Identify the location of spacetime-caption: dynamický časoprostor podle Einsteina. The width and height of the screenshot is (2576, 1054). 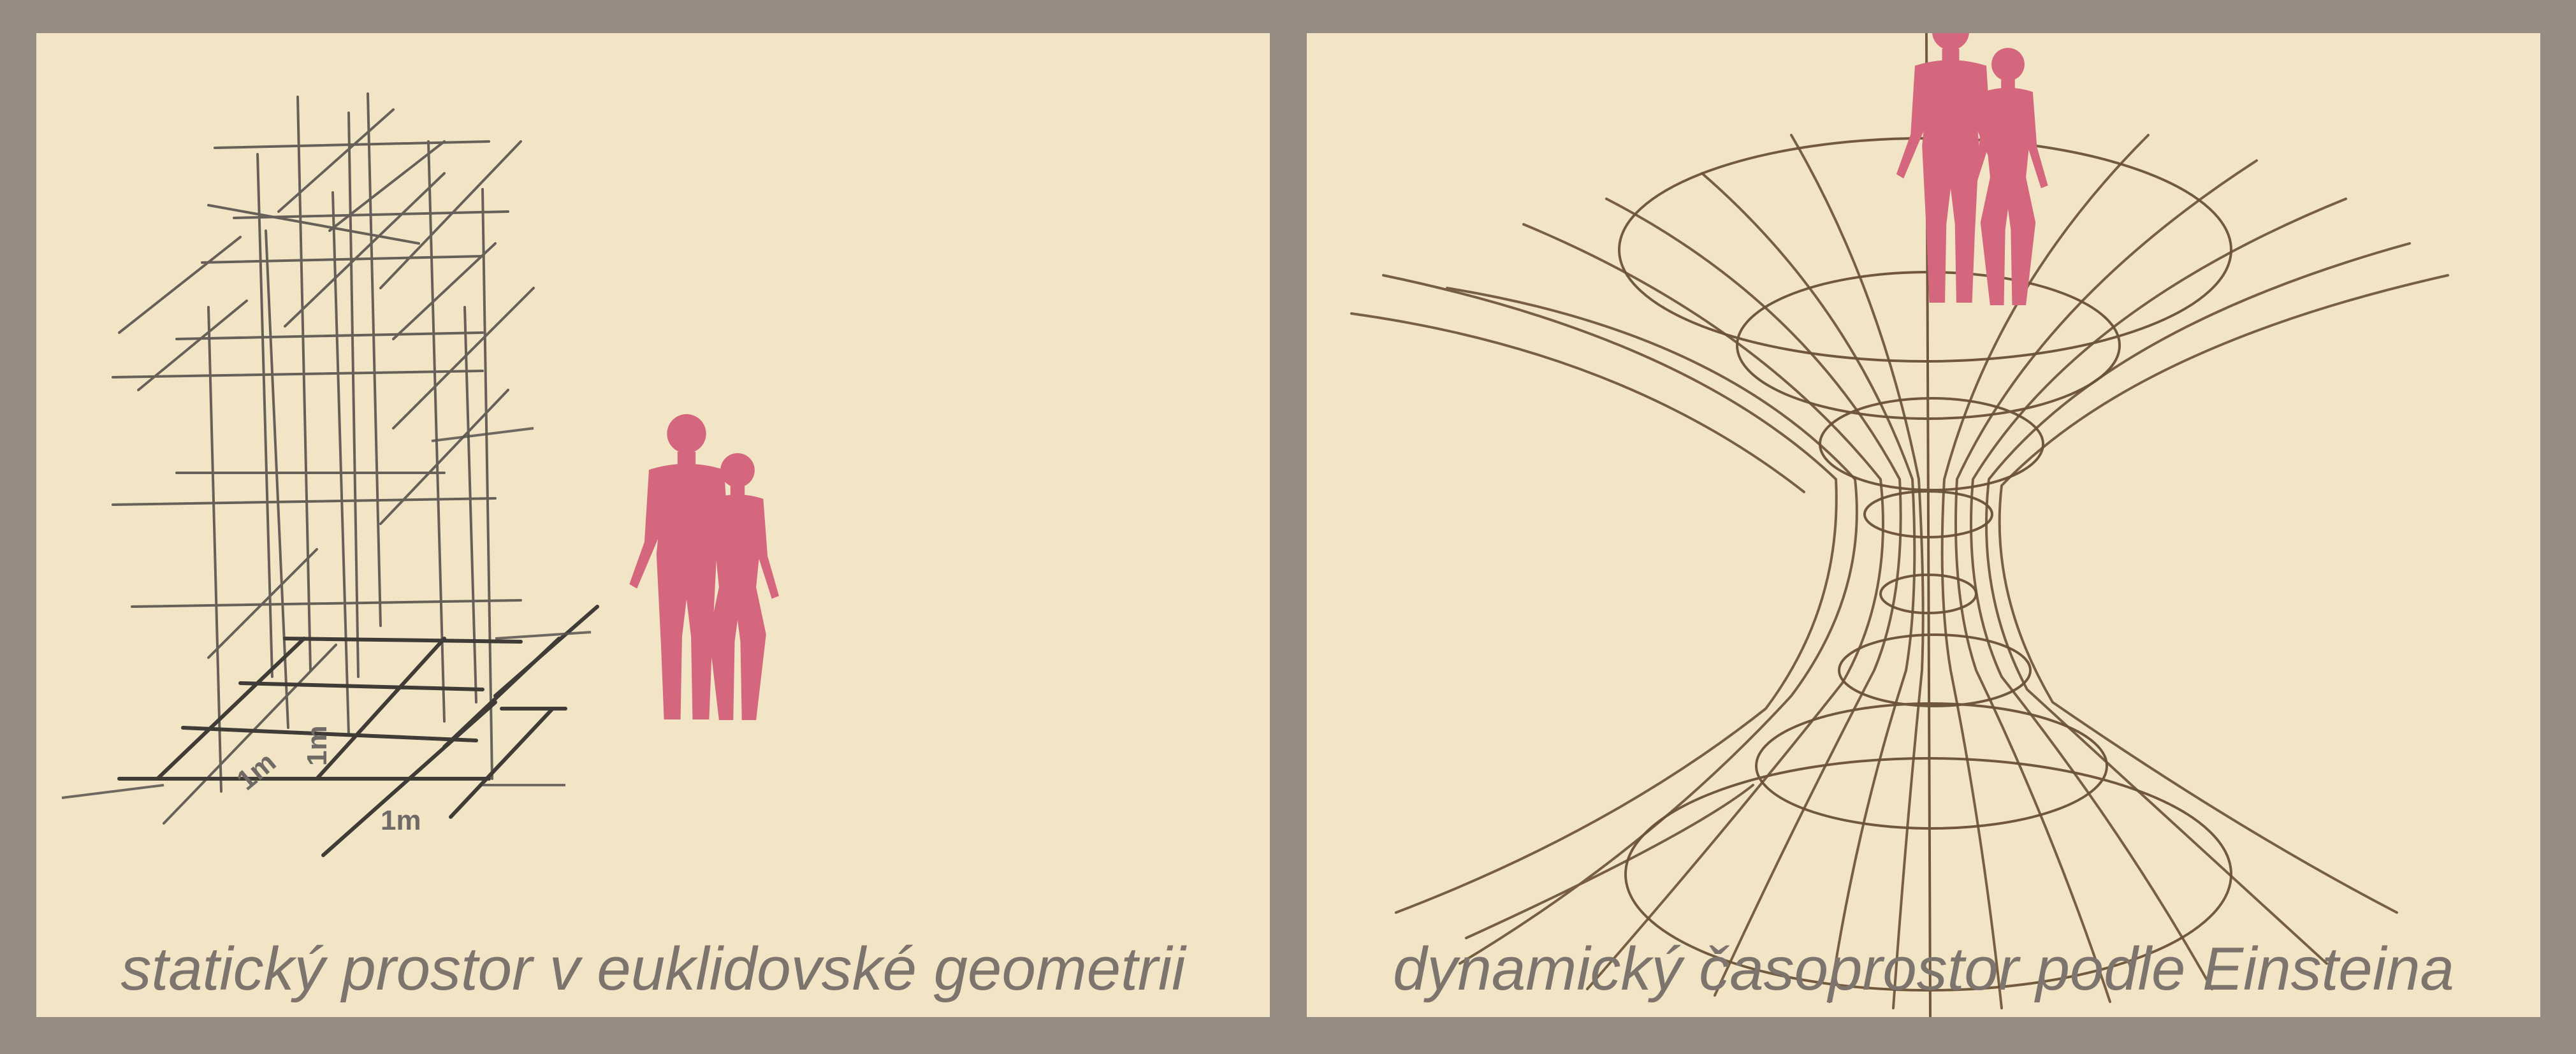
(1923, 969).